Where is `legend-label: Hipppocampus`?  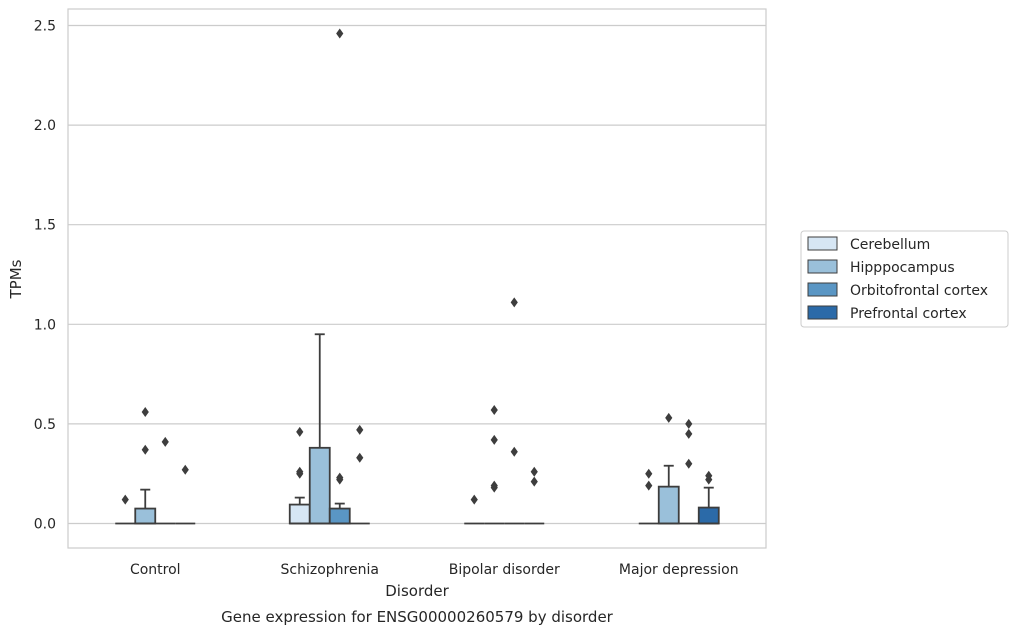
legend-label: Hipppocampus is located at coordinates (902, 268).